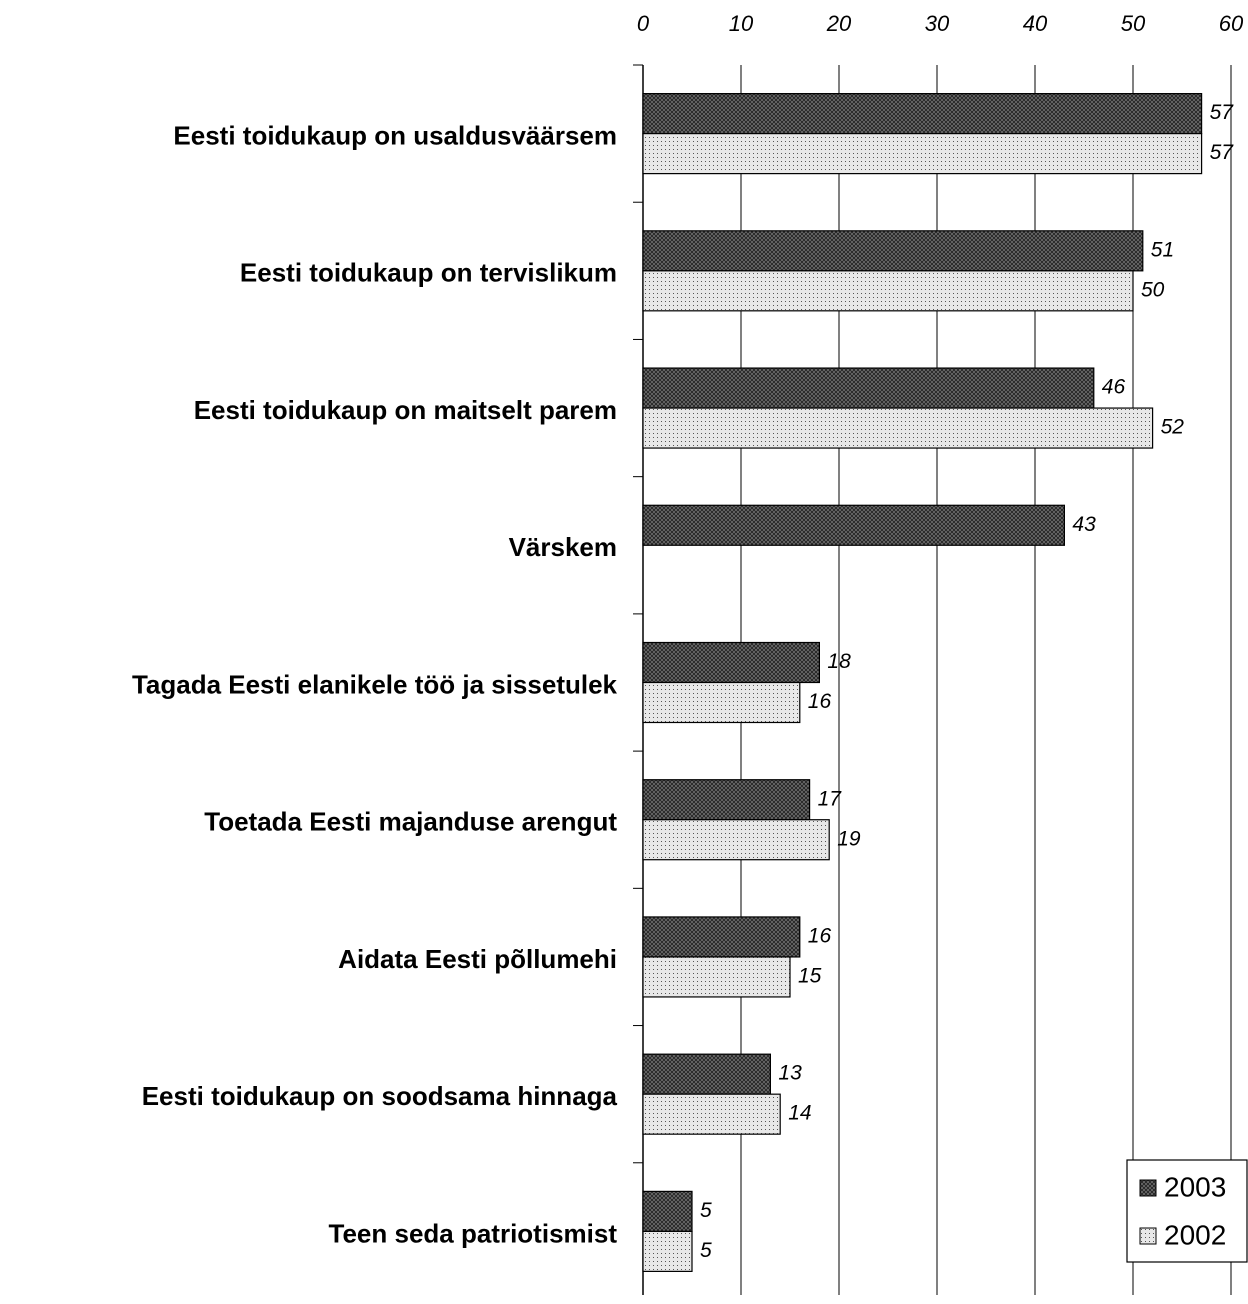 This screenshot has height=1304, width=1248. Describe the element at coordinates (380, 1096) in the screenshot. I see `category-label: Eesti toidukaup on soodsama hinnaga` at that location.